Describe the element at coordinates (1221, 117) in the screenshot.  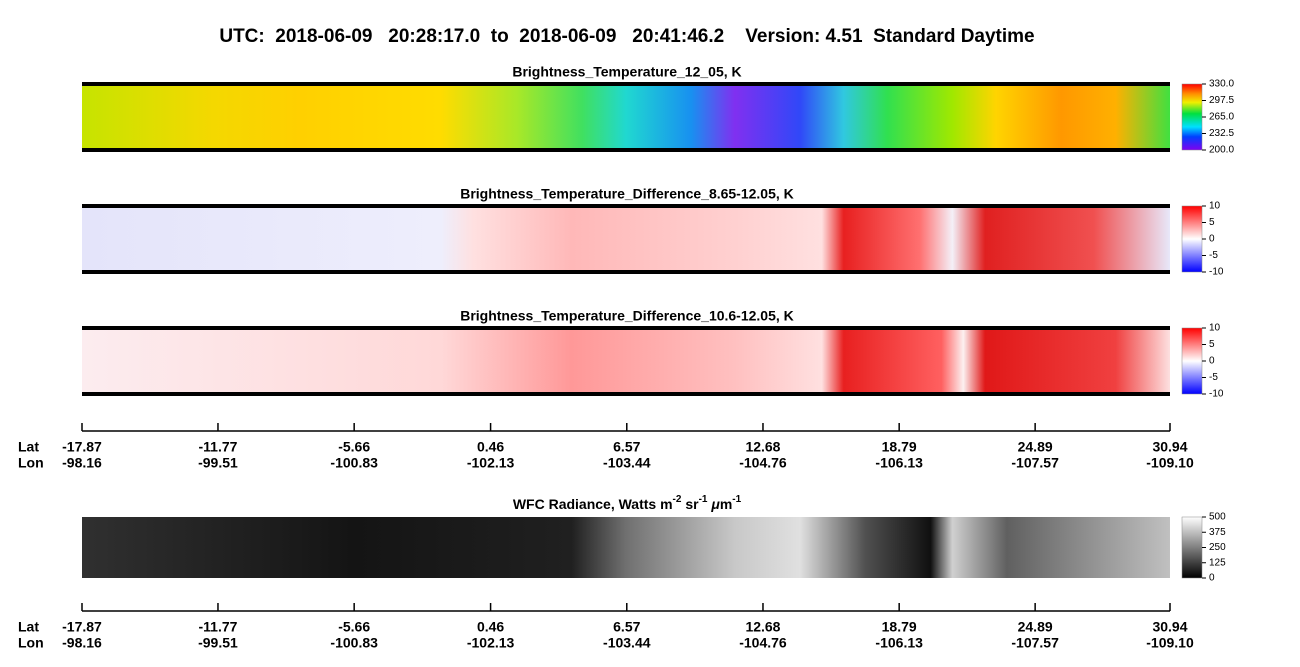
I see `colorbar-tick-label: 265.0` at that location.